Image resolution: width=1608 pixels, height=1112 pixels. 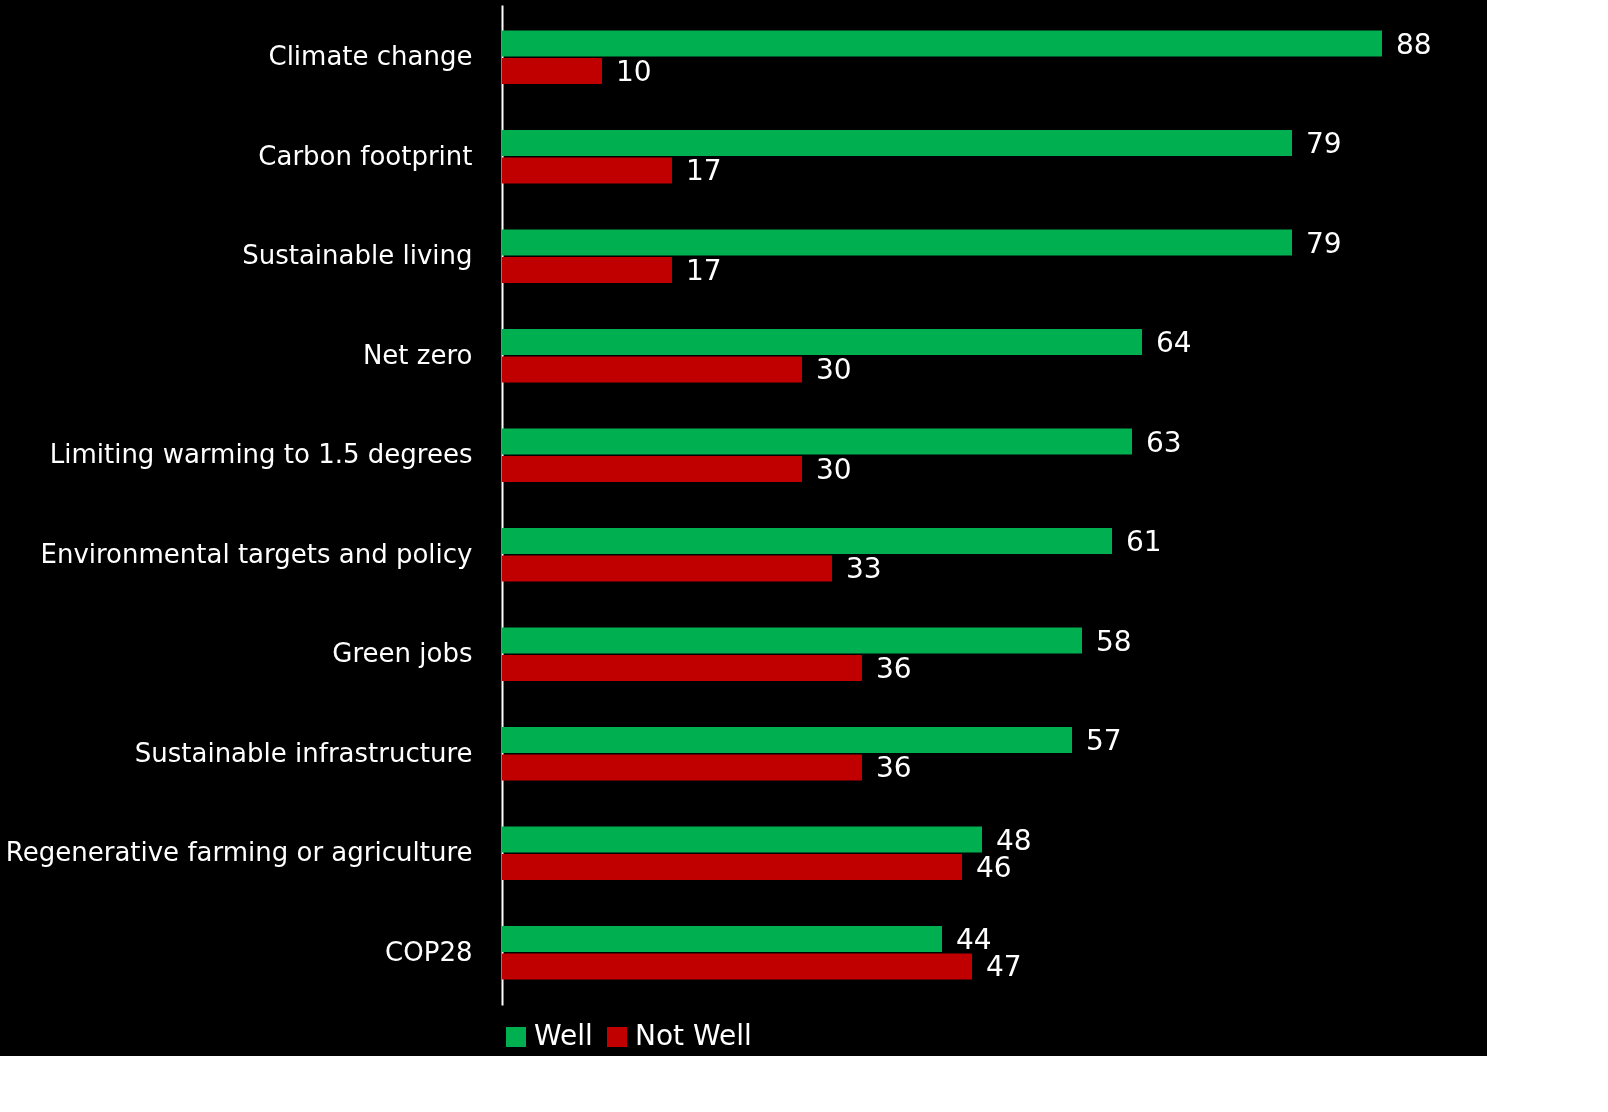 What do you see at coordinates (357, 255) in the screenshot?
I see `y-tick-label: Sustainable living` at bounding box center [357, 255].